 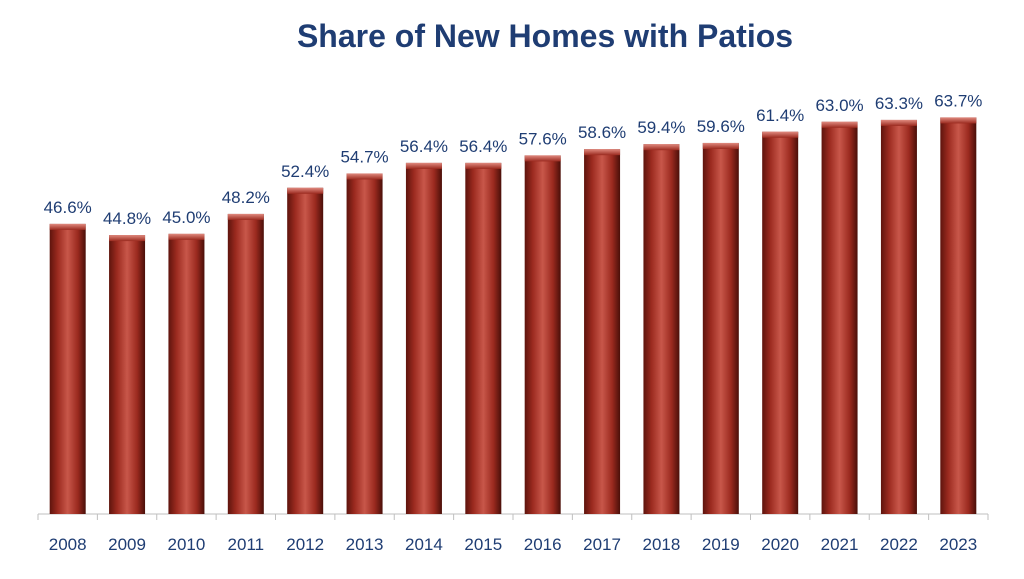 I want to click on bar-2008, so click(x=67, y=368).